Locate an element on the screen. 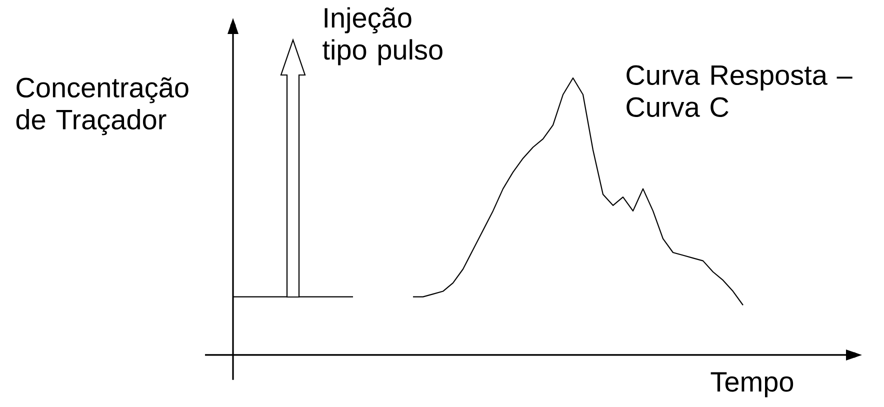  text: Injeção tipo pulso is located at coordinates (382, 36).